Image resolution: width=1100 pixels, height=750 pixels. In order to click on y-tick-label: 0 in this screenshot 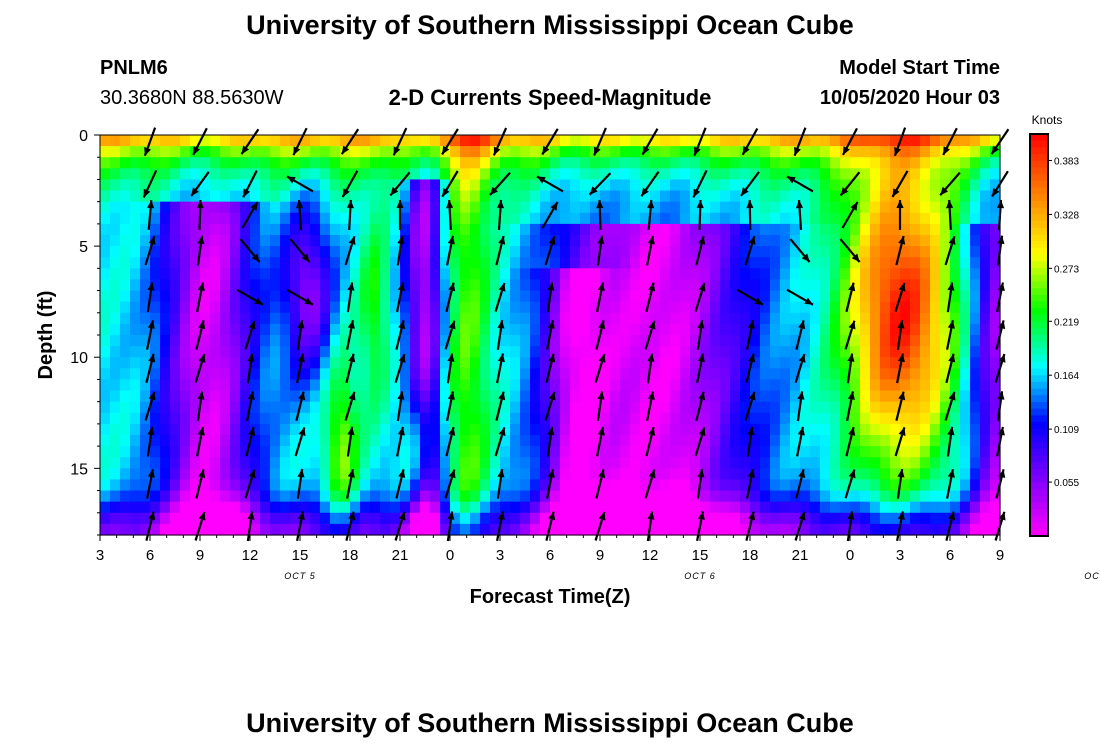, I will do `click(83, 136)`.